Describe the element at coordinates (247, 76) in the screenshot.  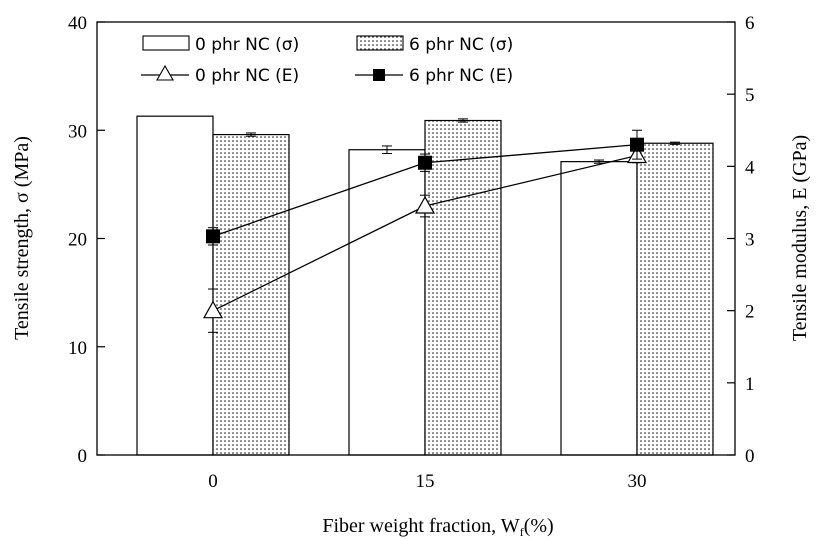
I see `legend-label-0phr-modulus: 0 phr NC (E)` at that location.